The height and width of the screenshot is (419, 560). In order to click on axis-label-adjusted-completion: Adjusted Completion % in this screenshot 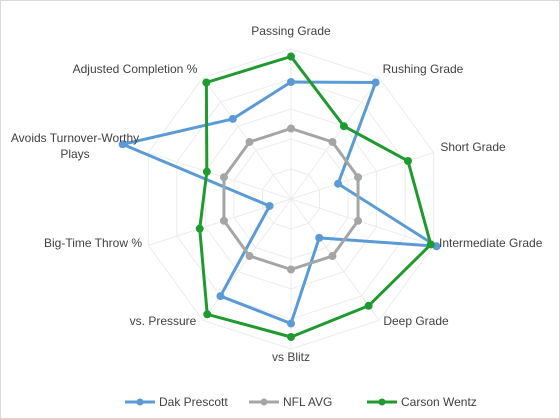, I will do `click(135, 69)`.